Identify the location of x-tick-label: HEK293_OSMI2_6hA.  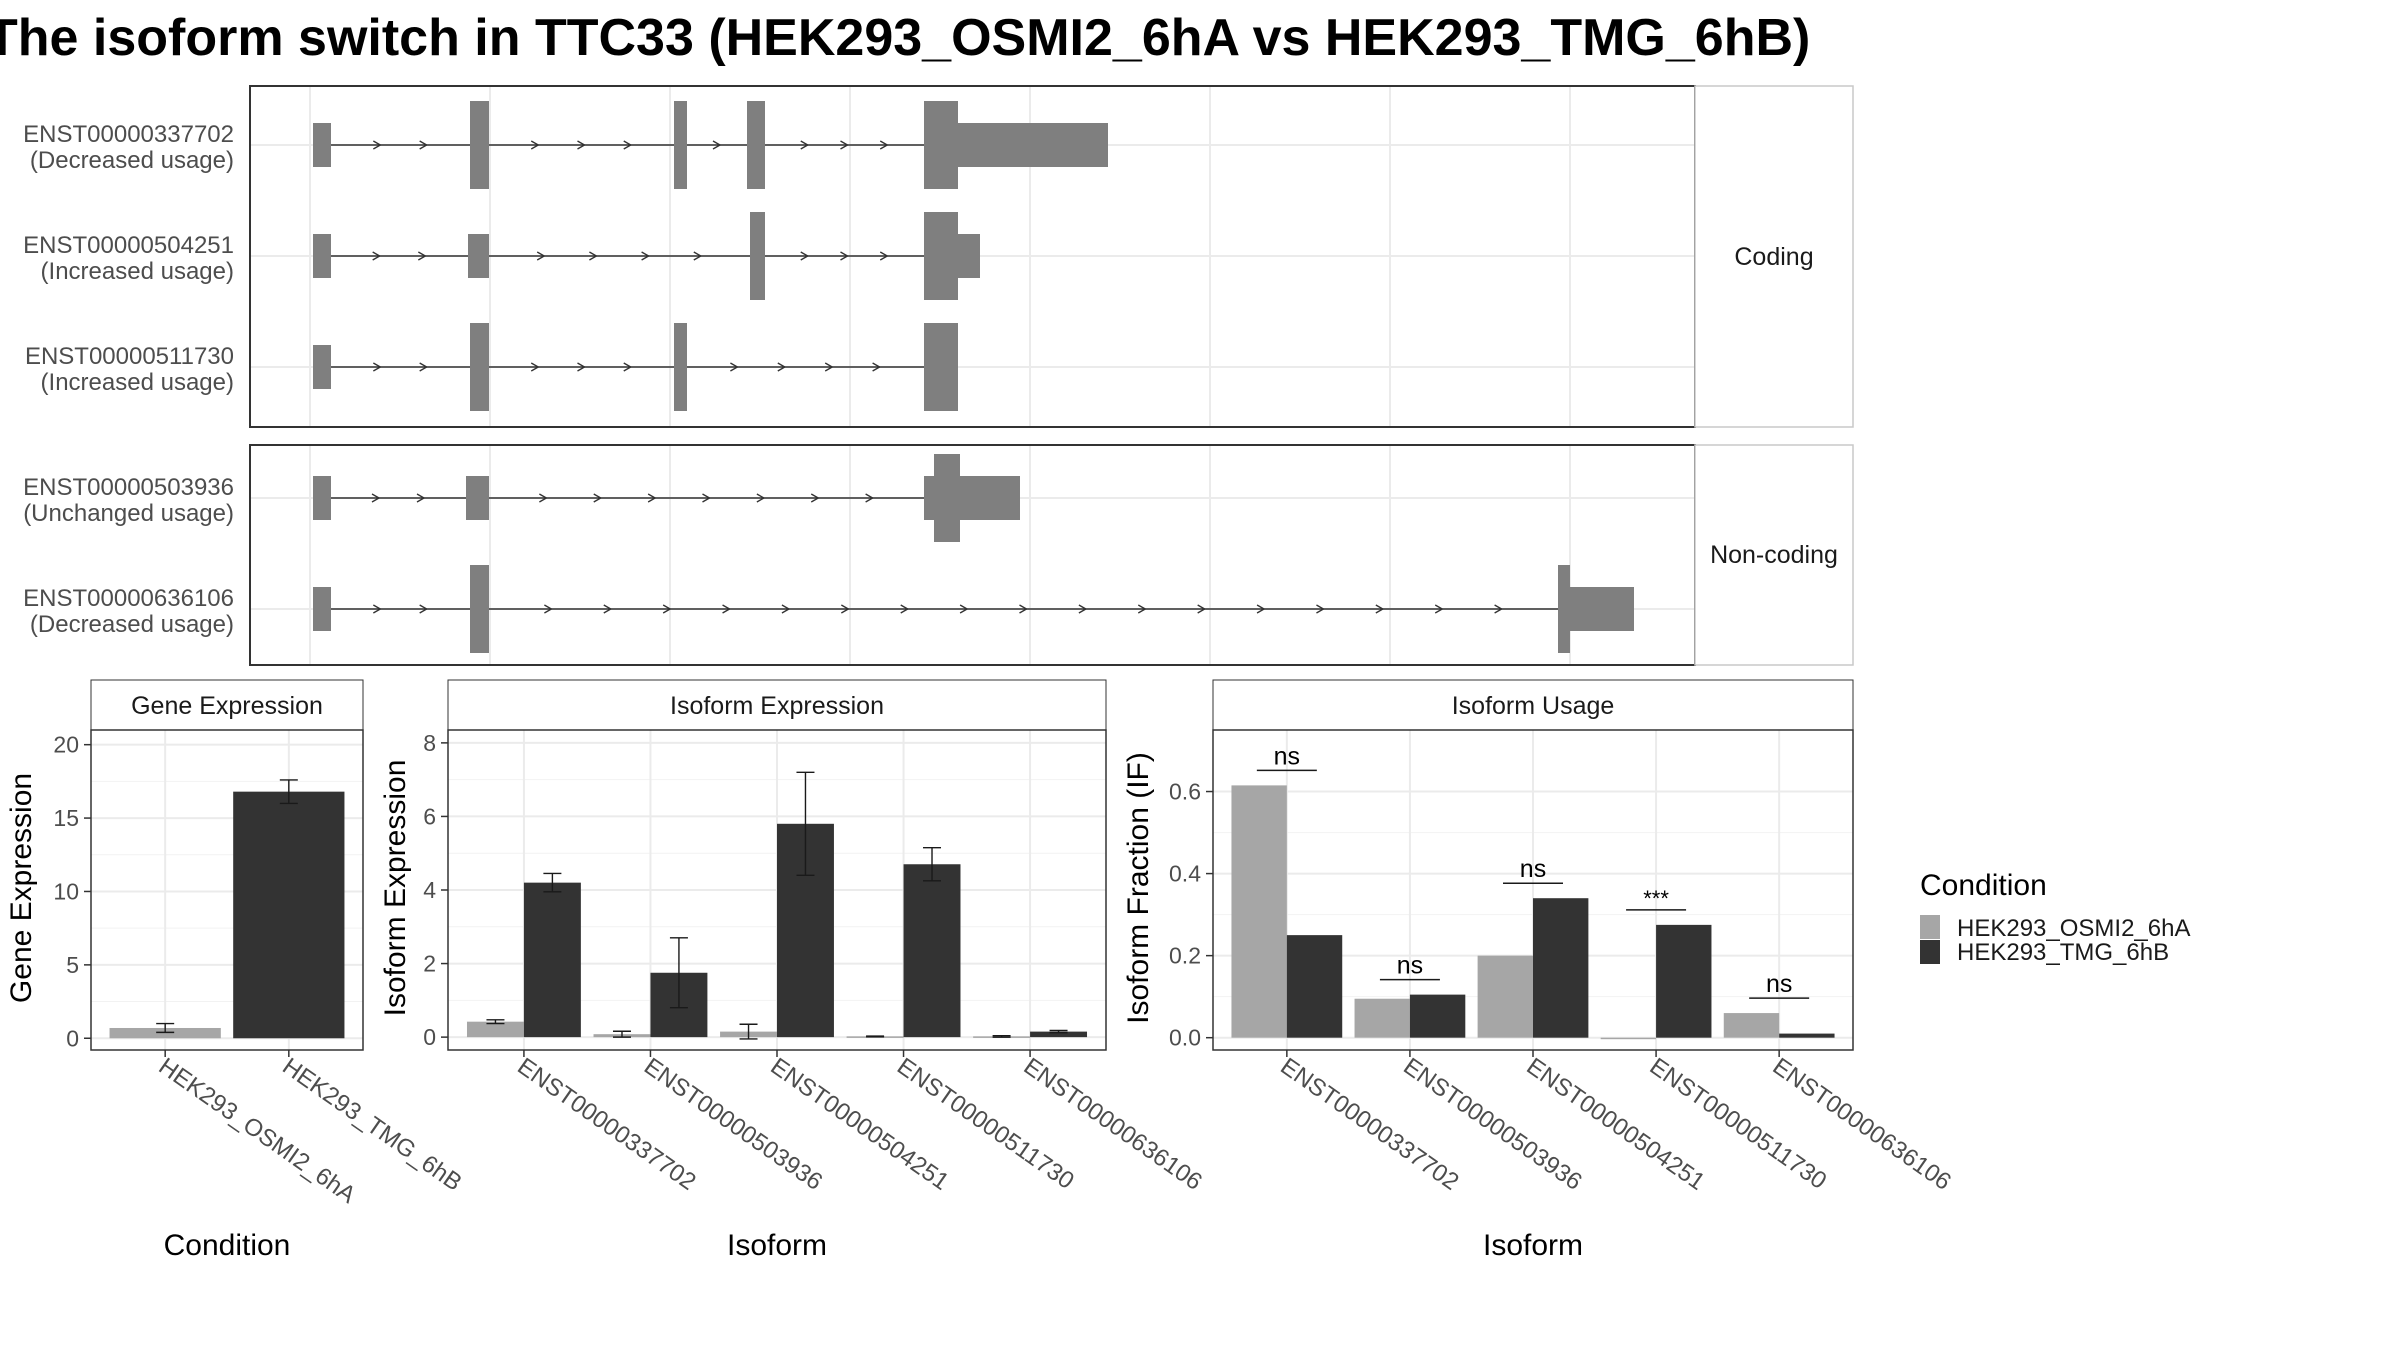
(257, 1131).